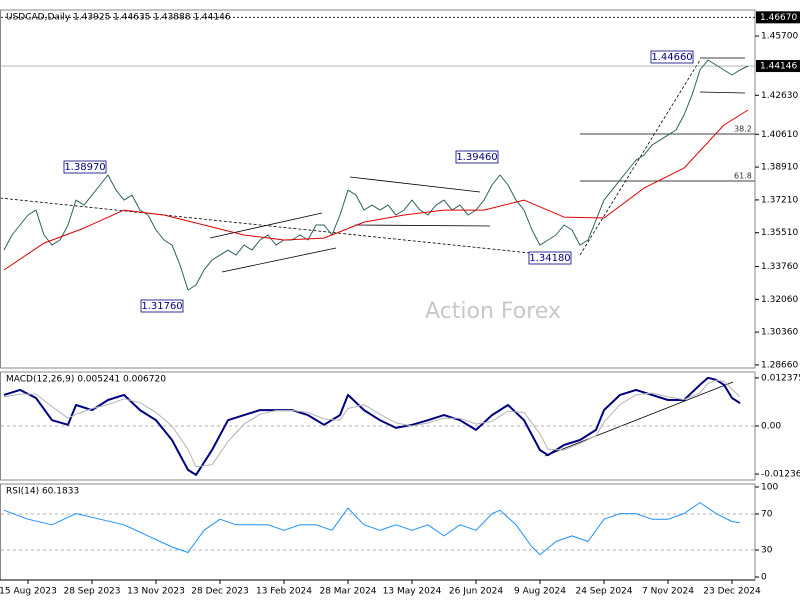  What do you see at coordinates (767, 551) in the screenshot?
I see `y-tick-label: 30` at bounding box center [767, 551].